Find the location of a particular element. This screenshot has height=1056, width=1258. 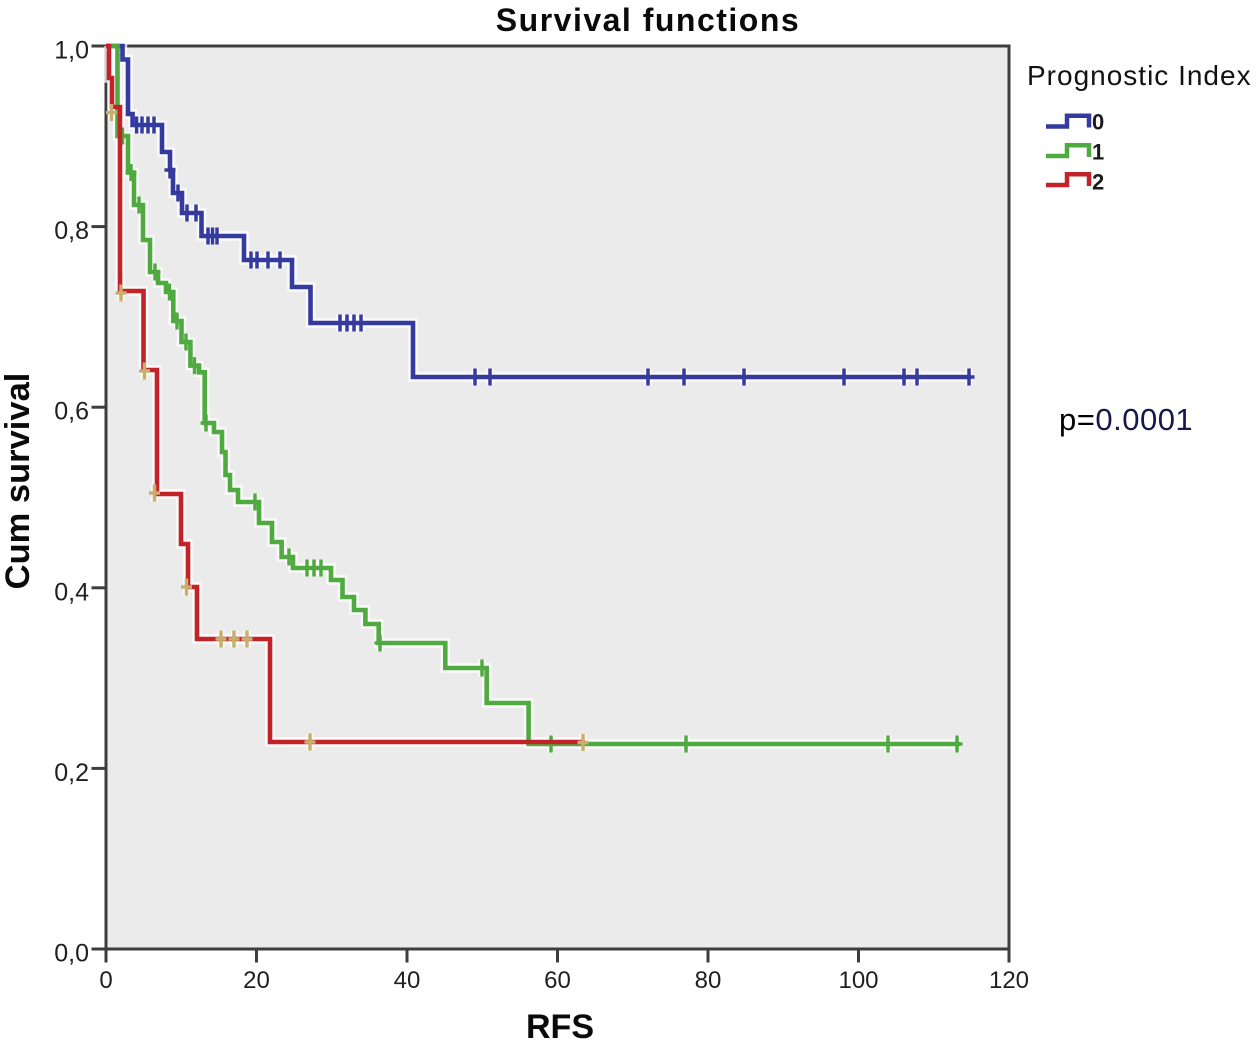

svg-text: Survival functions is located at coordinates (648, 20).